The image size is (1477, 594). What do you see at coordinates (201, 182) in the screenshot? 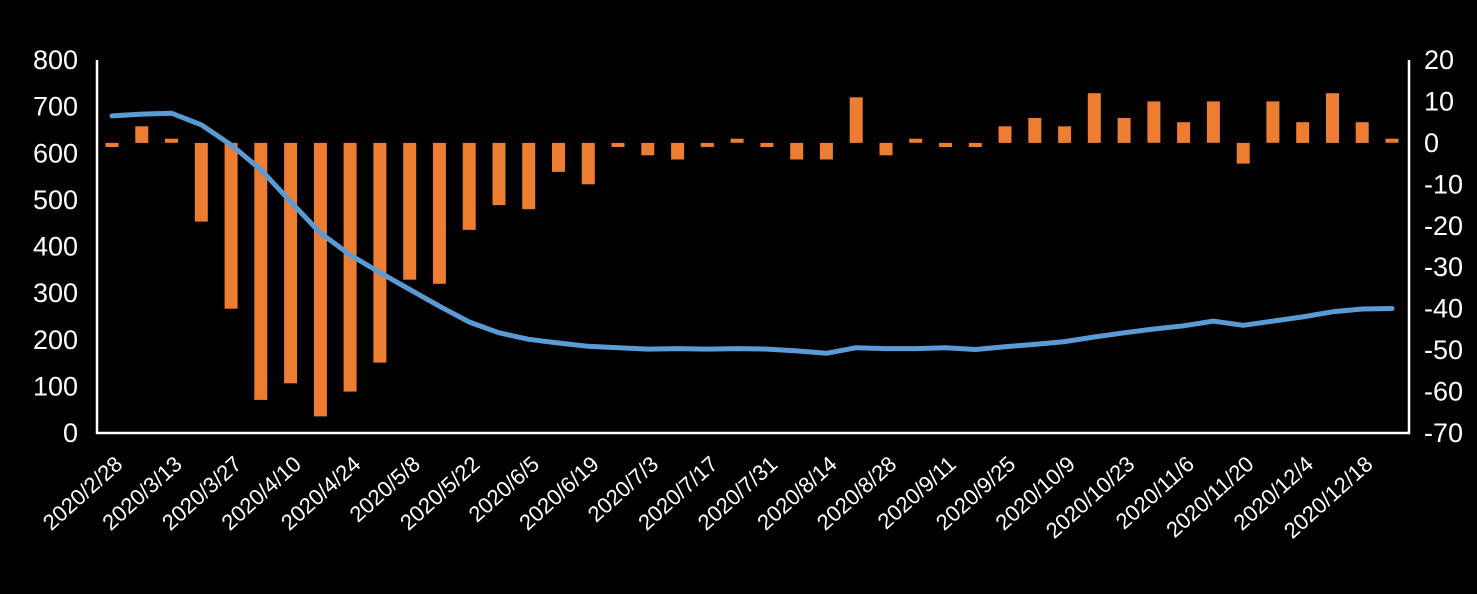
I see `bar-2020/3/20` at bounding box center [201, 182].